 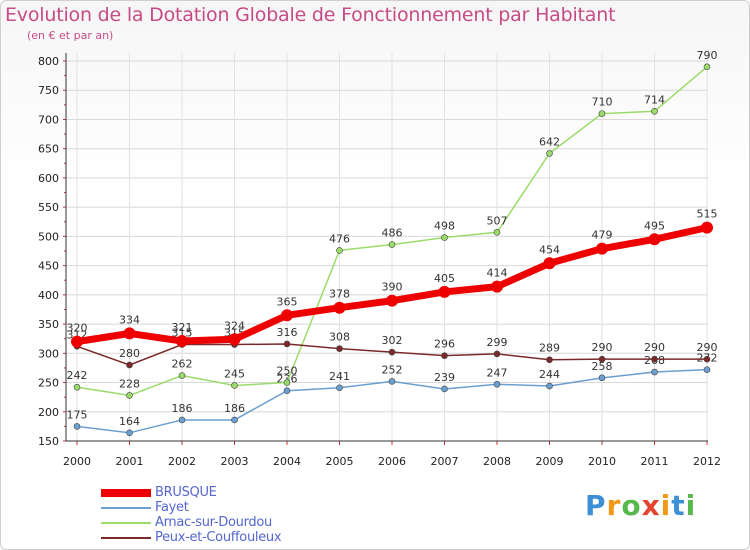 What do you see at coordinates (213, 522) in the screenshot?
I see `legend-label: Arnac-sur-Dourdou` at bounding box center [213, 522].